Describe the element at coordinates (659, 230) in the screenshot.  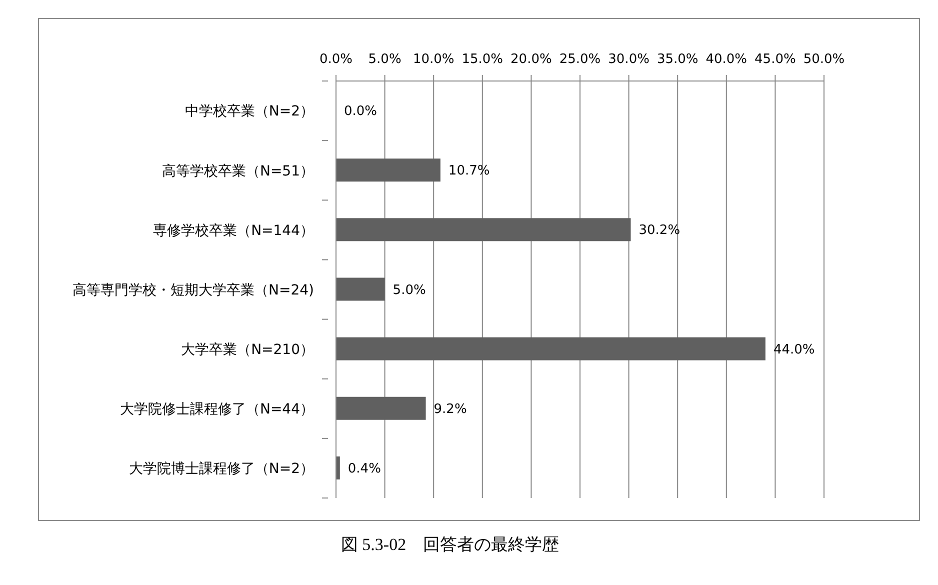
I see `data-label: 30.2%` at that location.